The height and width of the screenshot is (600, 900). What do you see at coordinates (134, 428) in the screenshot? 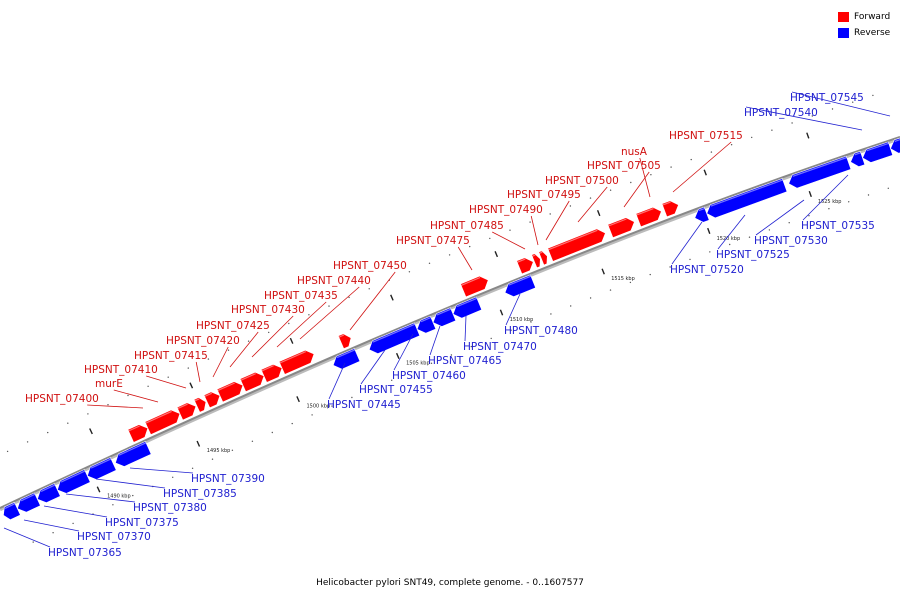
I see `forward-gene-arrow-0-highlight` at bounding box center [134, 428].